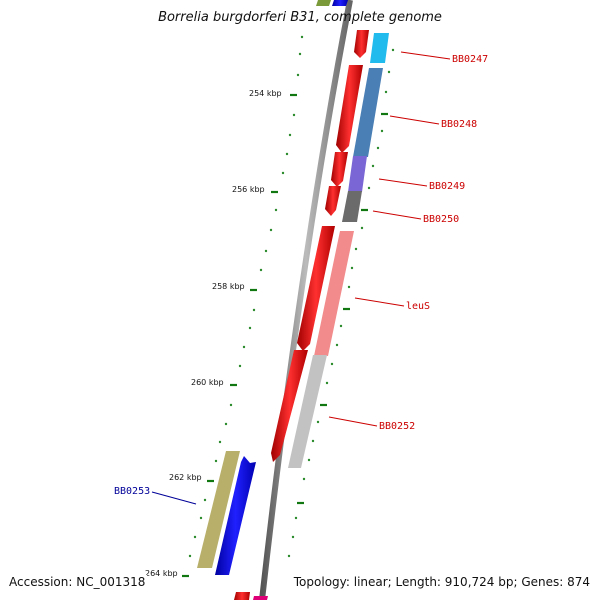 The image size is (600, 600). I want to click on cds-bottom-red, so click(242, 596).